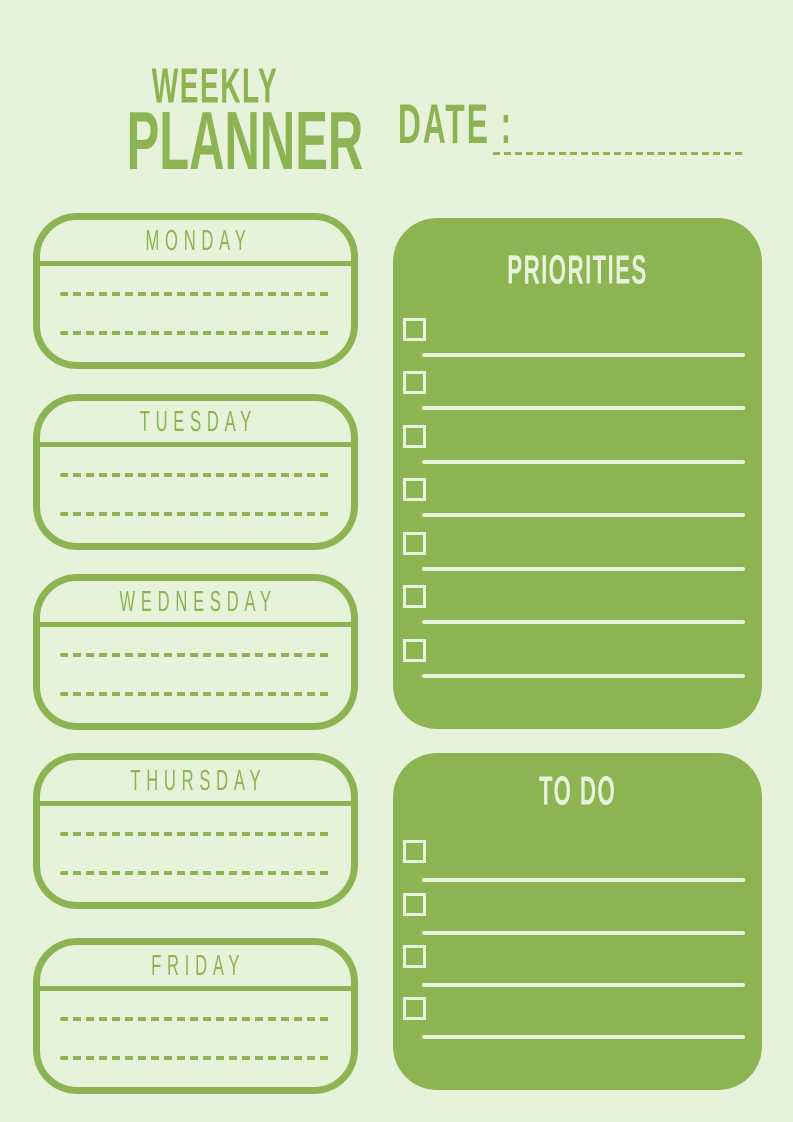 This screenshot has height=1122, width=793. What do you see at coordinates (198, 240) in the screenshot?
I see `day-title: MONDAY` at bounding box center [198, 240].